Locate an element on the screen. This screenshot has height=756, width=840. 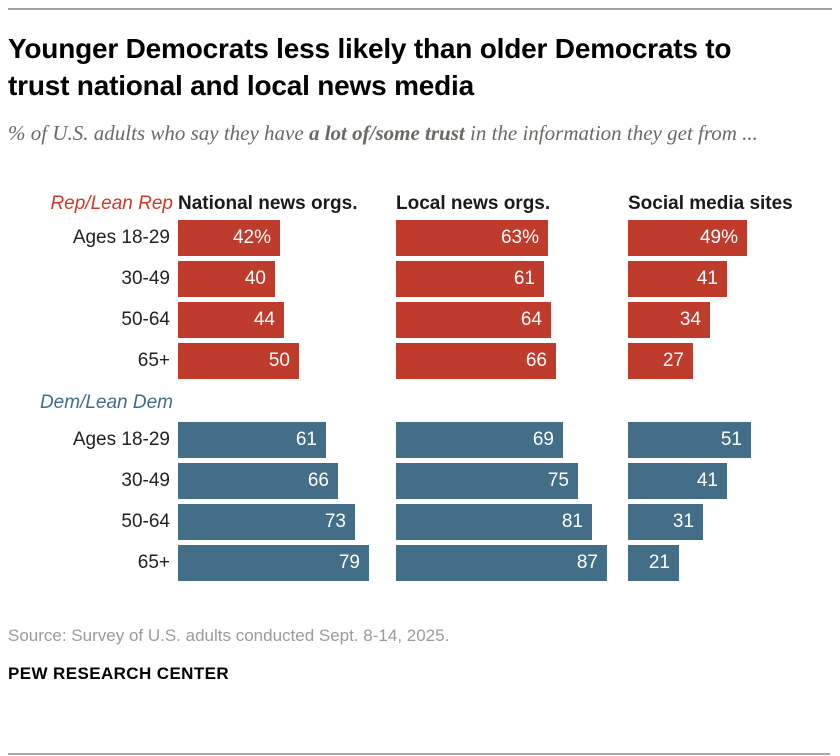
brand-footer: PEW RESEARCH CENTER is located at coordinates (119, 673).